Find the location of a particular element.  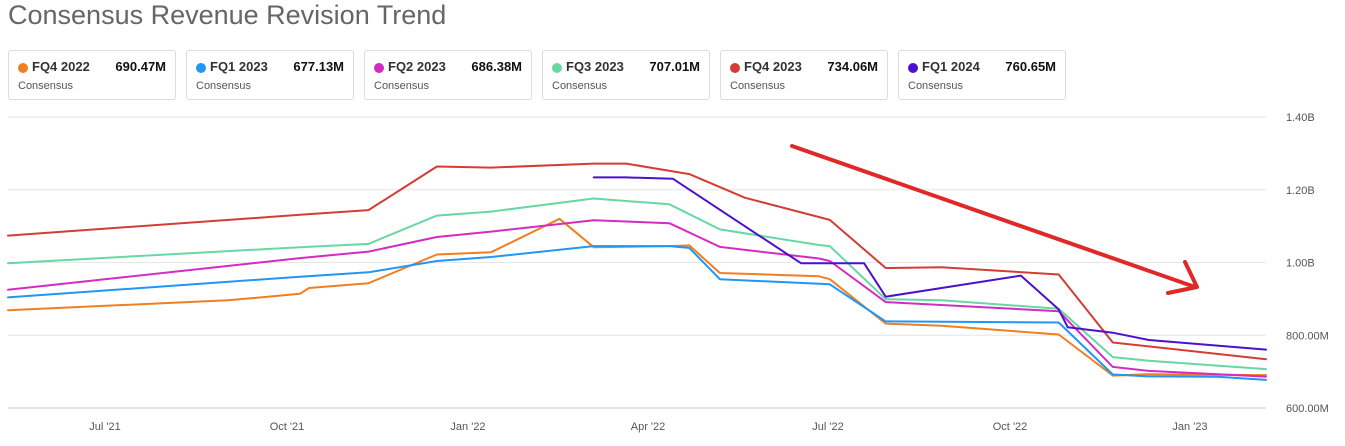

legend-card: FQ2 2023 686.38M Consensus is located at coordinates (448, 75).